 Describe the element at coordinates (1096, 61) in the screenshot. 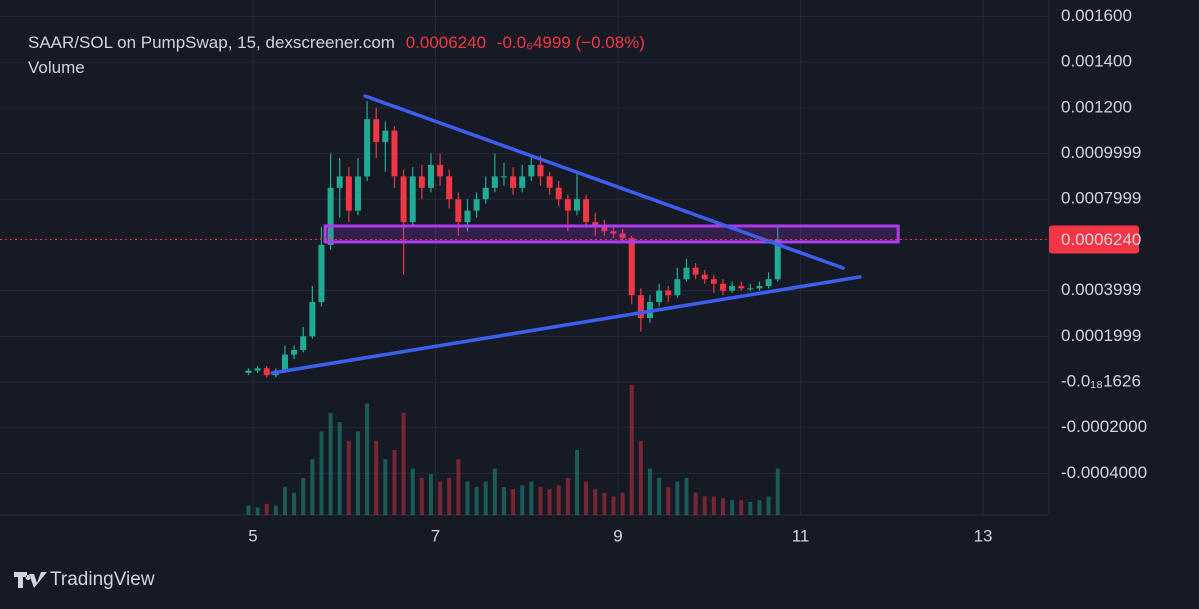

I see `y-tick-label: 0.001400` at that location.